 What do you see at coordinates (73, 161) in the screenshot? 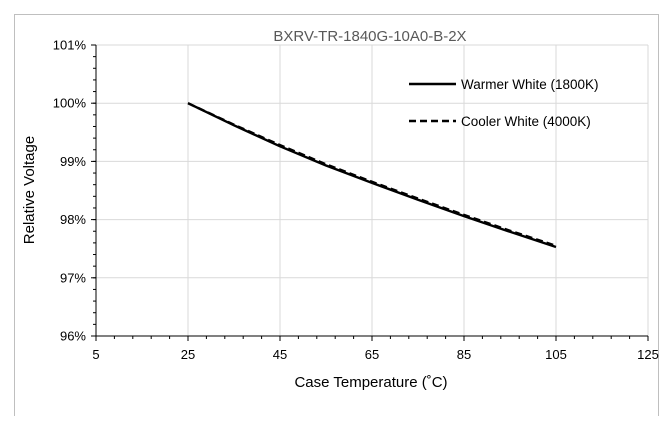
I see `y-tick-label: 99%` at bounding box center [73, 161].